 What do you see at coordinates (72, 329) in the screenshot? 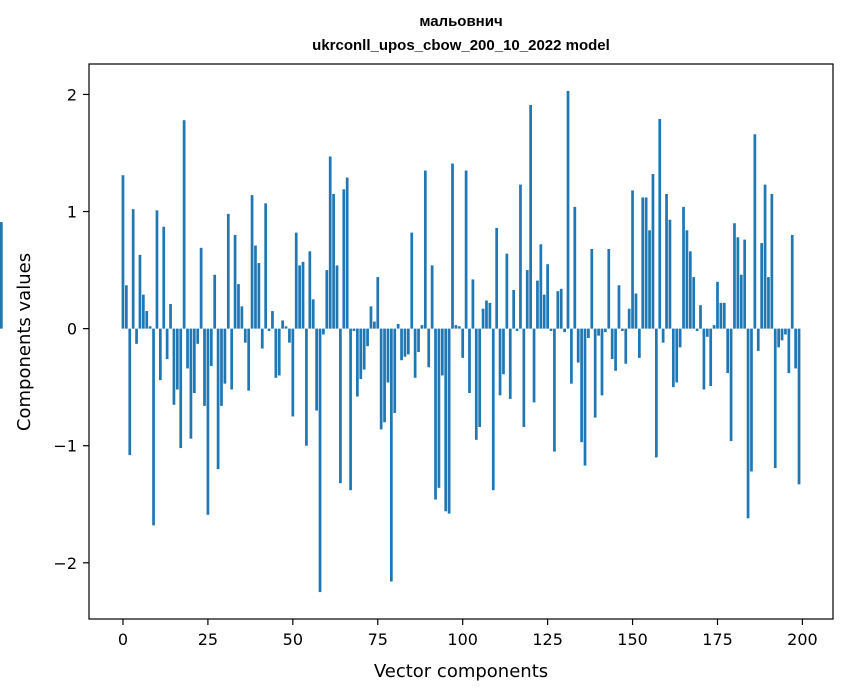
I see `y-tick-label: 0` at bounding box center [72, 329].